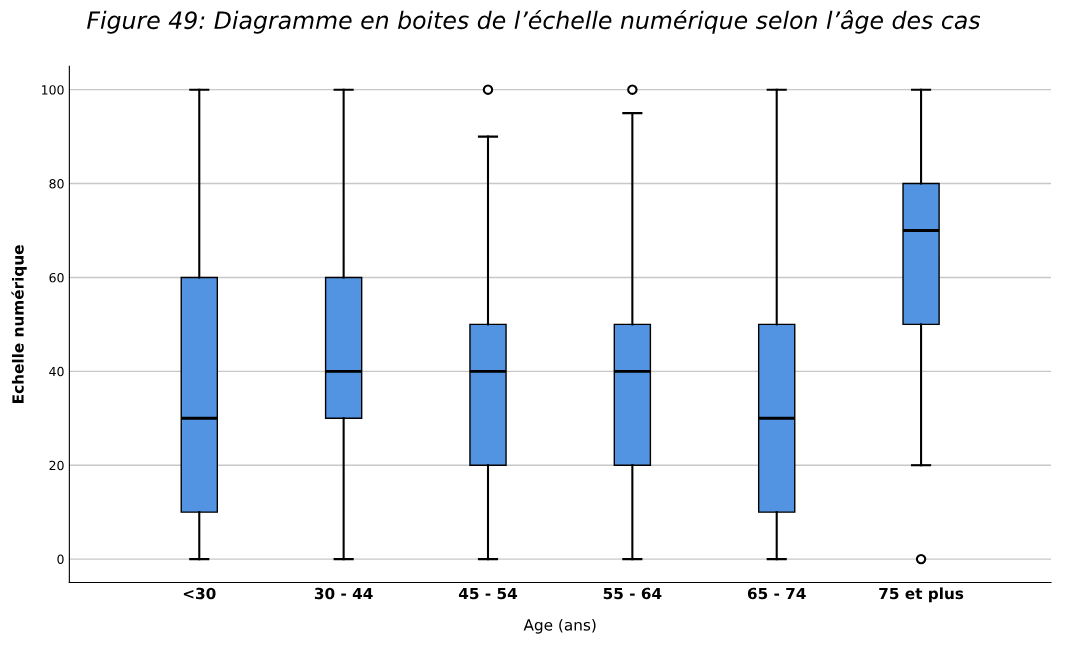 This screenshot has width=1067, height=662. I want to click on x-tick-label: 75 et plus, so click(921, 595).